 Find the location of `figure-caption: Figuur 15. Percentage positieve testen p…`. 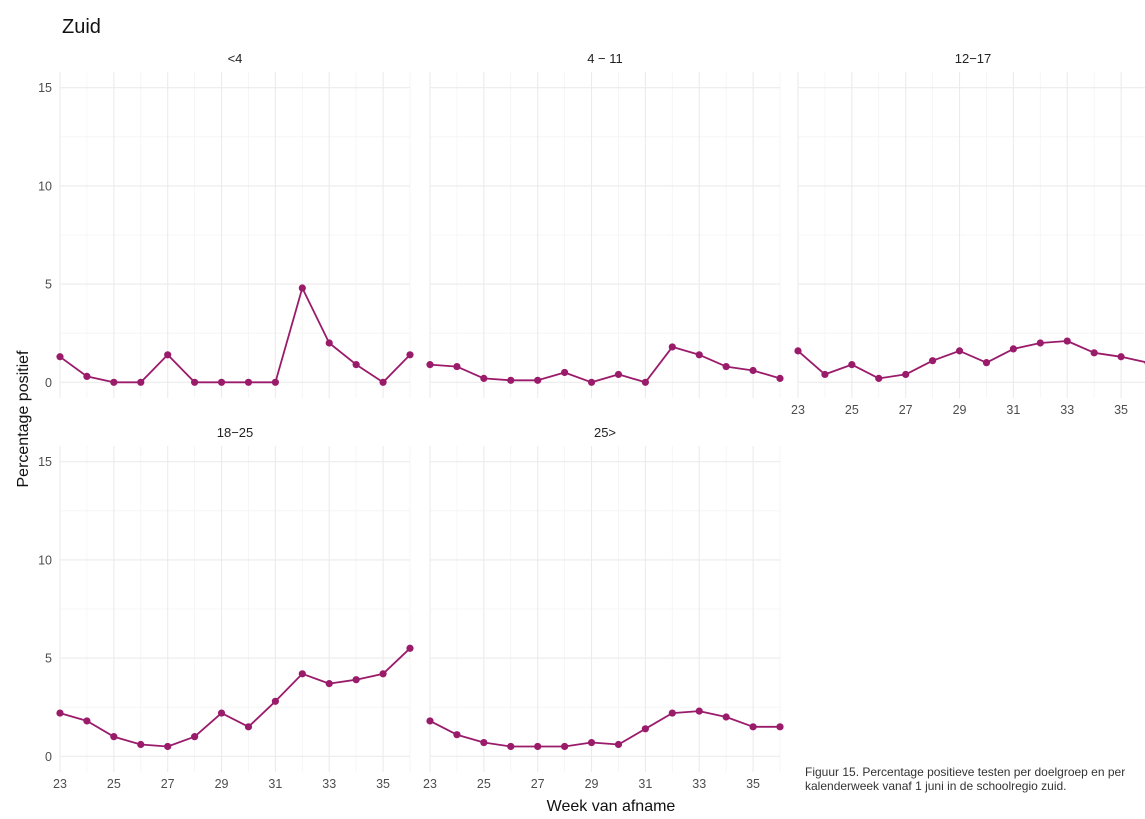

figure-caption: Figuur 15. Percentage positieve testen p… is located at coordinates (965, 779).